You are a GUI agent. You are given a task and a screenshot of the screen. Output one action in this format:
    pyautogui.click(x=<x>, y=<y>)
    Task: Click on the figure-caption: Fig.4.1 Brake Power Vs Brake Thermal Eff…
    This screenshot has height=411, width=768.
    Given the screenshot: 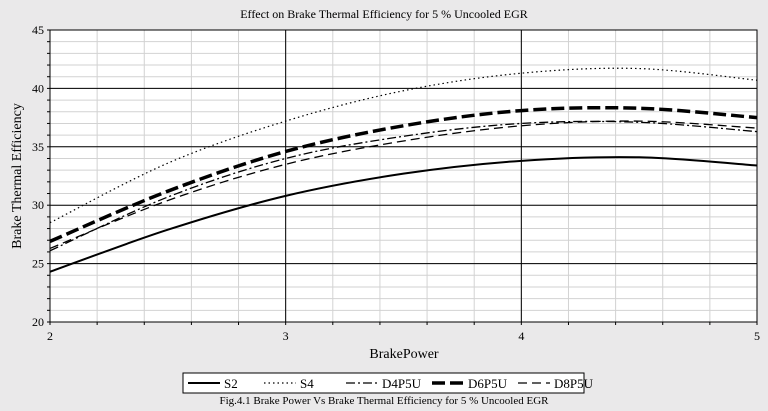 What is the action you would take?
    pyautogui.click(x=384, y=401)
    